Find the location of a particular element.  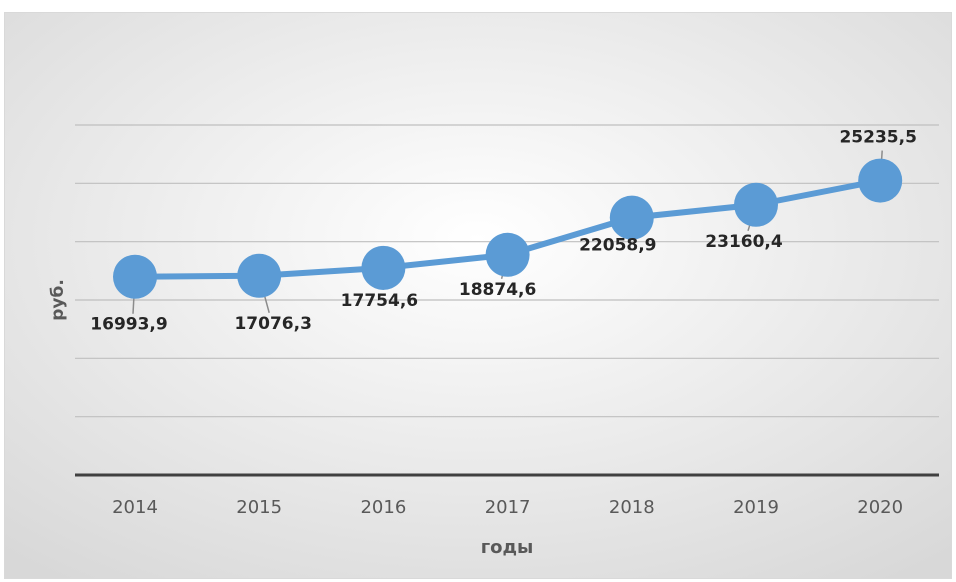

x-tick-label: 2014 is located at coordinates (135, 507).